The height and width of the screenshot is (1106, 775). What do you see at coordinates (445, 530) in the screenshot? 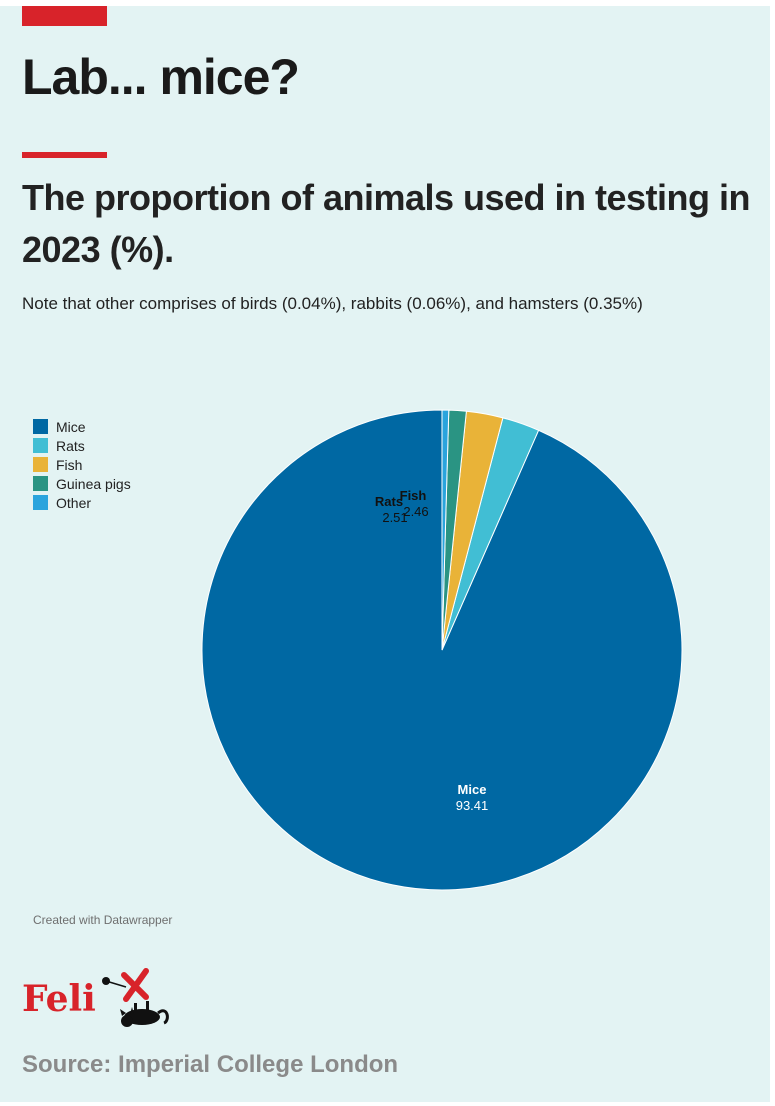
I see `pie-slice-other` at bounding box center [445, 530].